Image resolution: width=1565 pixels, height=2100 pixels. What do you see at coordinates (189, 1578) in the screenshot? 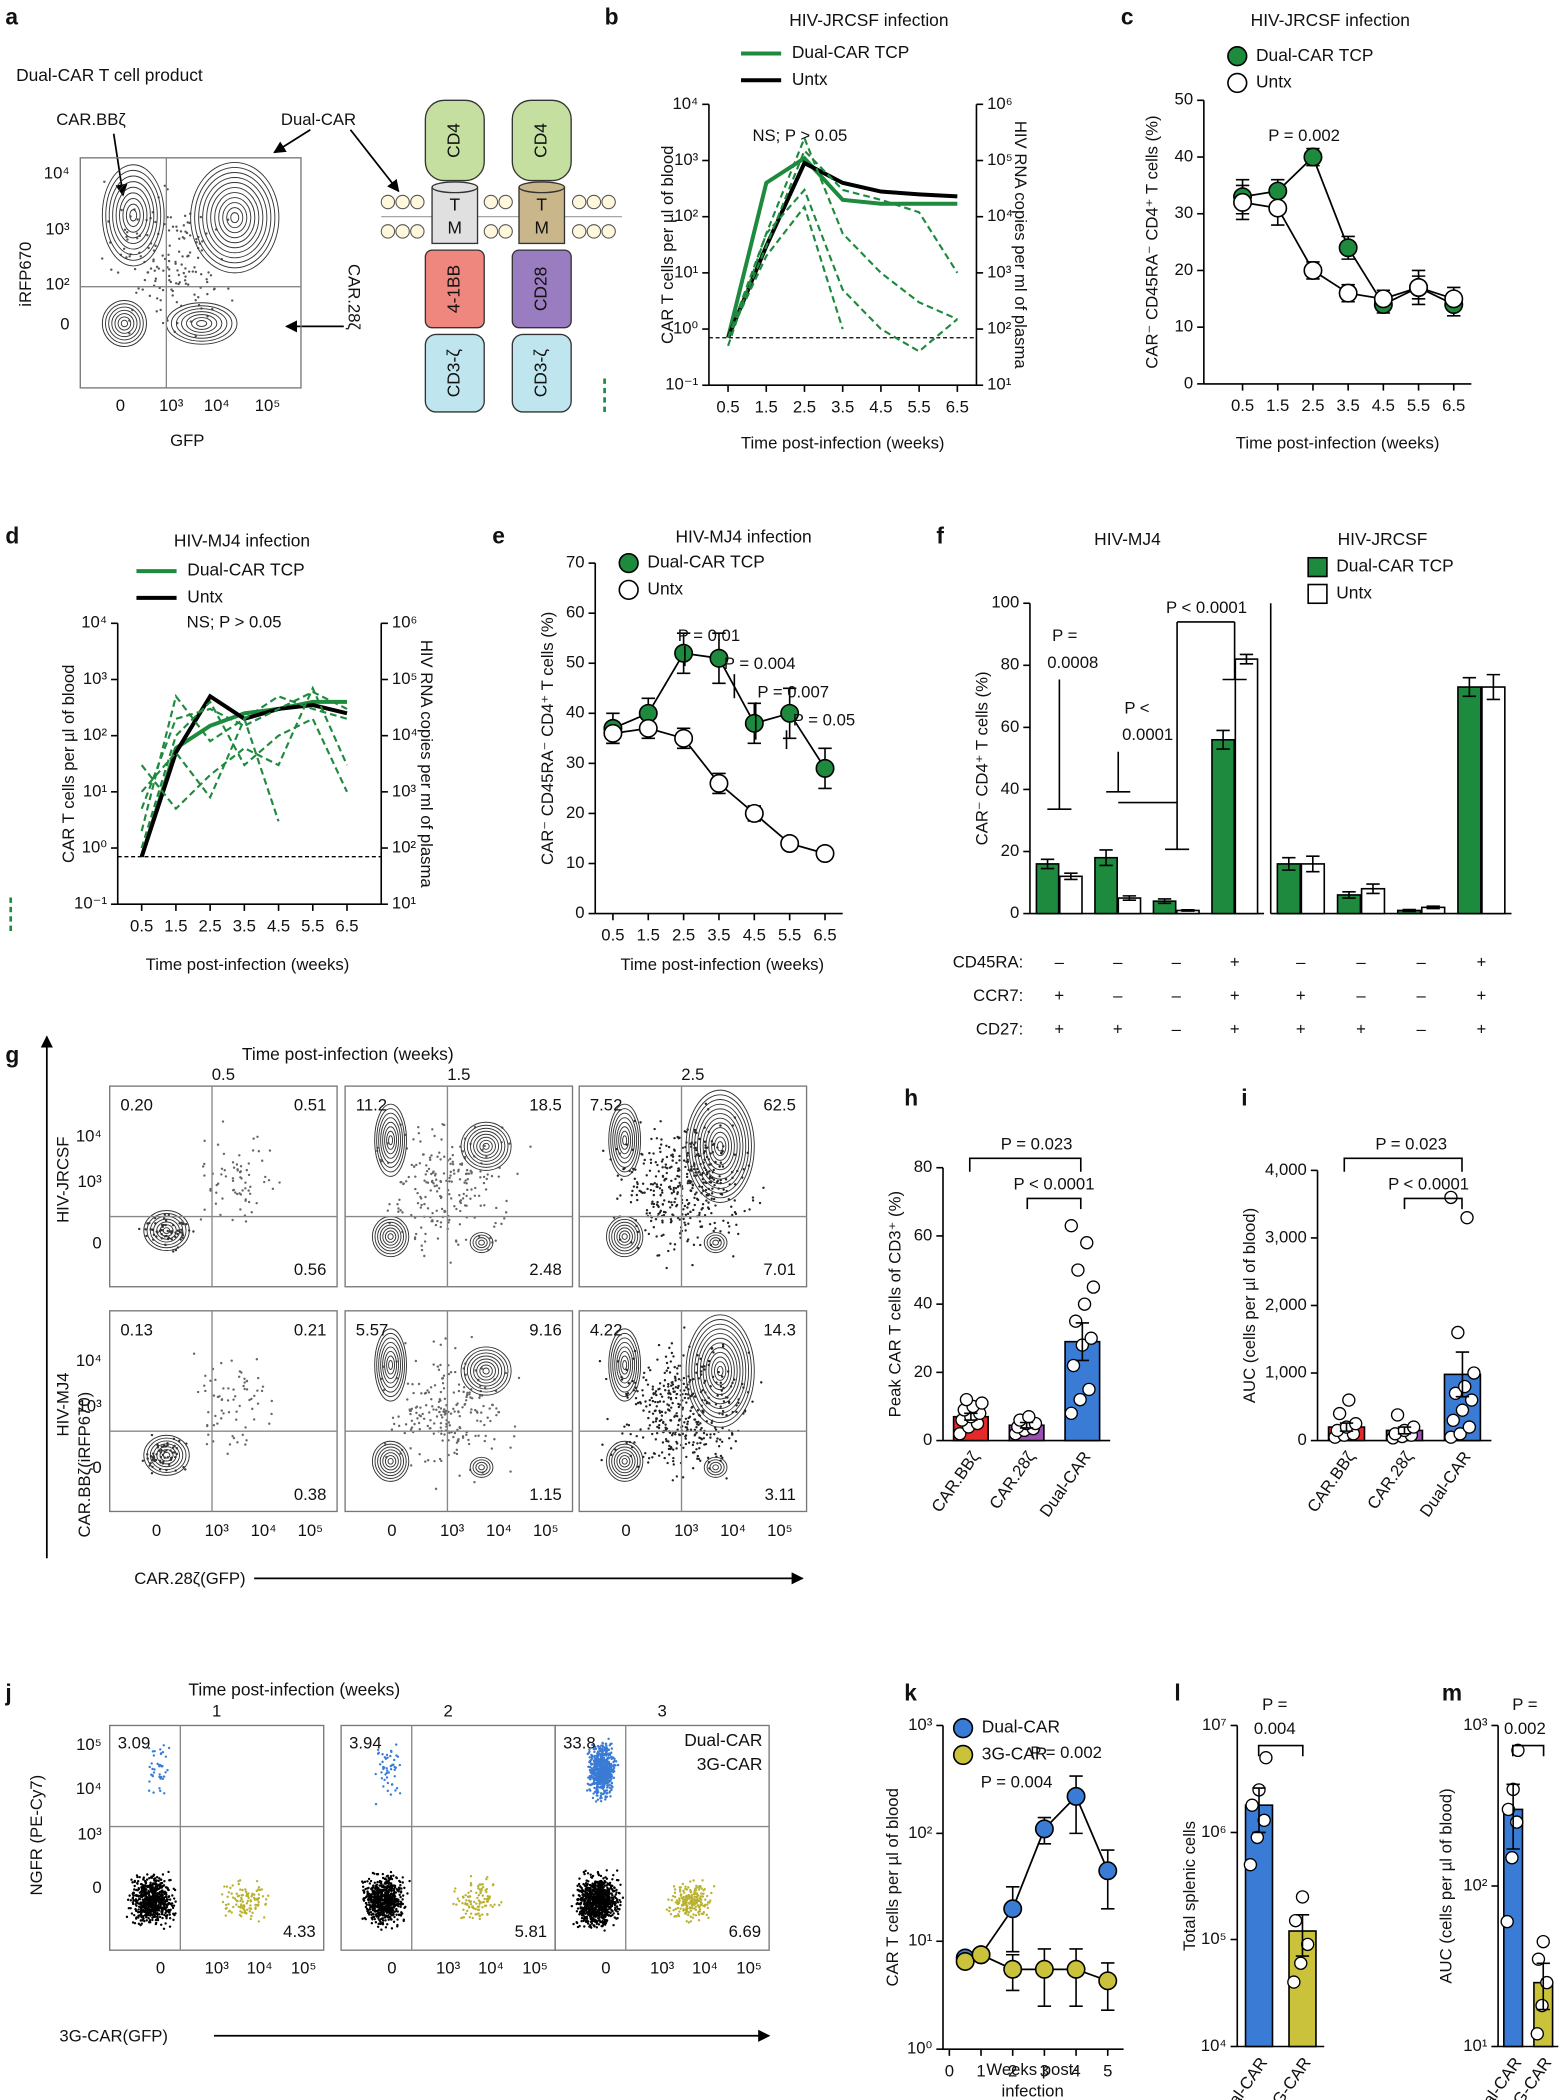
I see `label: CAR.28ζ(GFP)` at bounding box center [189, 1578].